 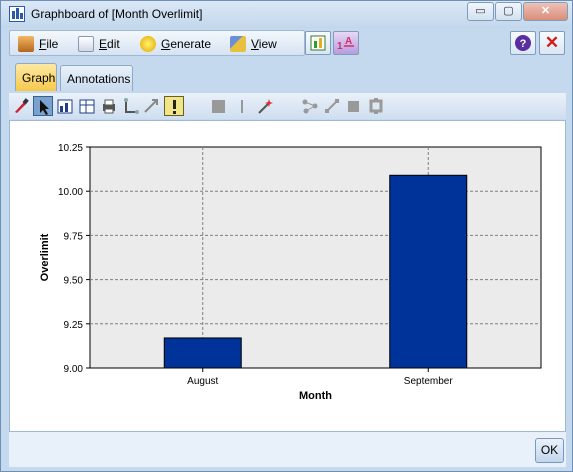 What do you see at coordinates (552, 43) in the screenshot?
I see `graph-close-button: ✕` at bounding box center [552, 43].